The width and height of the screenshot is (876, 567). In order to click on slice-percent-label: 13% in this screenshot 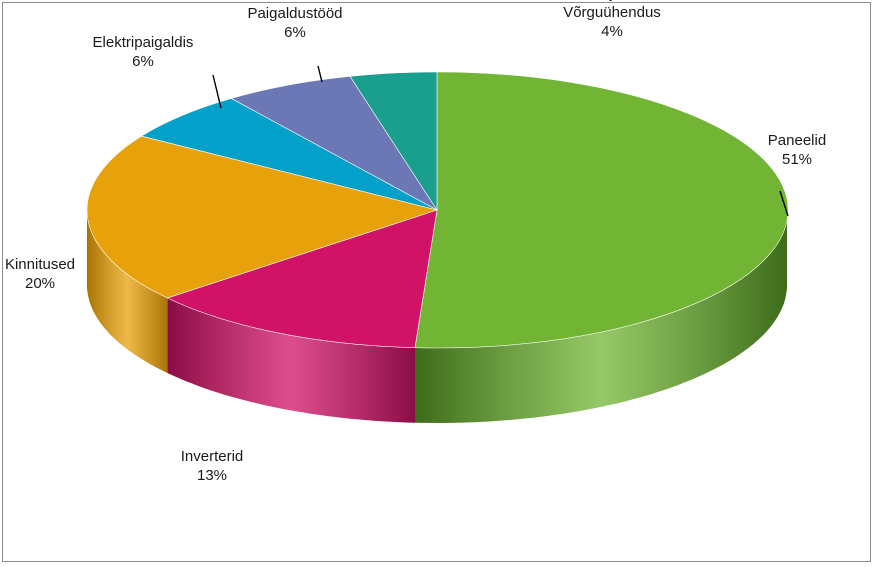, I will do `click(212, 475)`.